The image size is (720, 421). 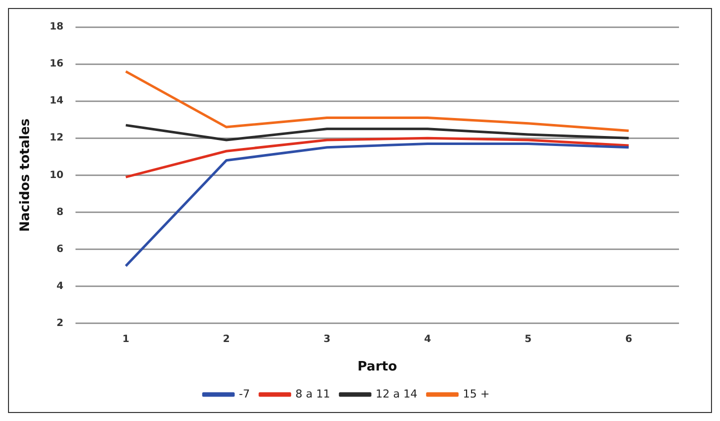 What do you see at coordinates (312, 393) in the screenshot?
I see `legend-label: 8 a 11` at bounding box center [312, 393].